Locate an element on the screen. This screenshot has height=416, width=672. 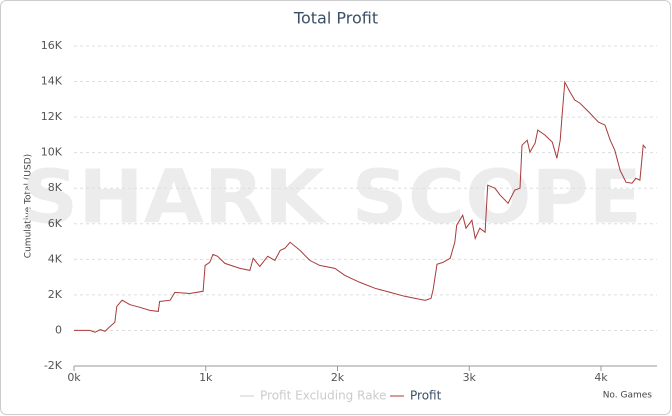
legend-label: Profit is located at coordinates (426, 396).